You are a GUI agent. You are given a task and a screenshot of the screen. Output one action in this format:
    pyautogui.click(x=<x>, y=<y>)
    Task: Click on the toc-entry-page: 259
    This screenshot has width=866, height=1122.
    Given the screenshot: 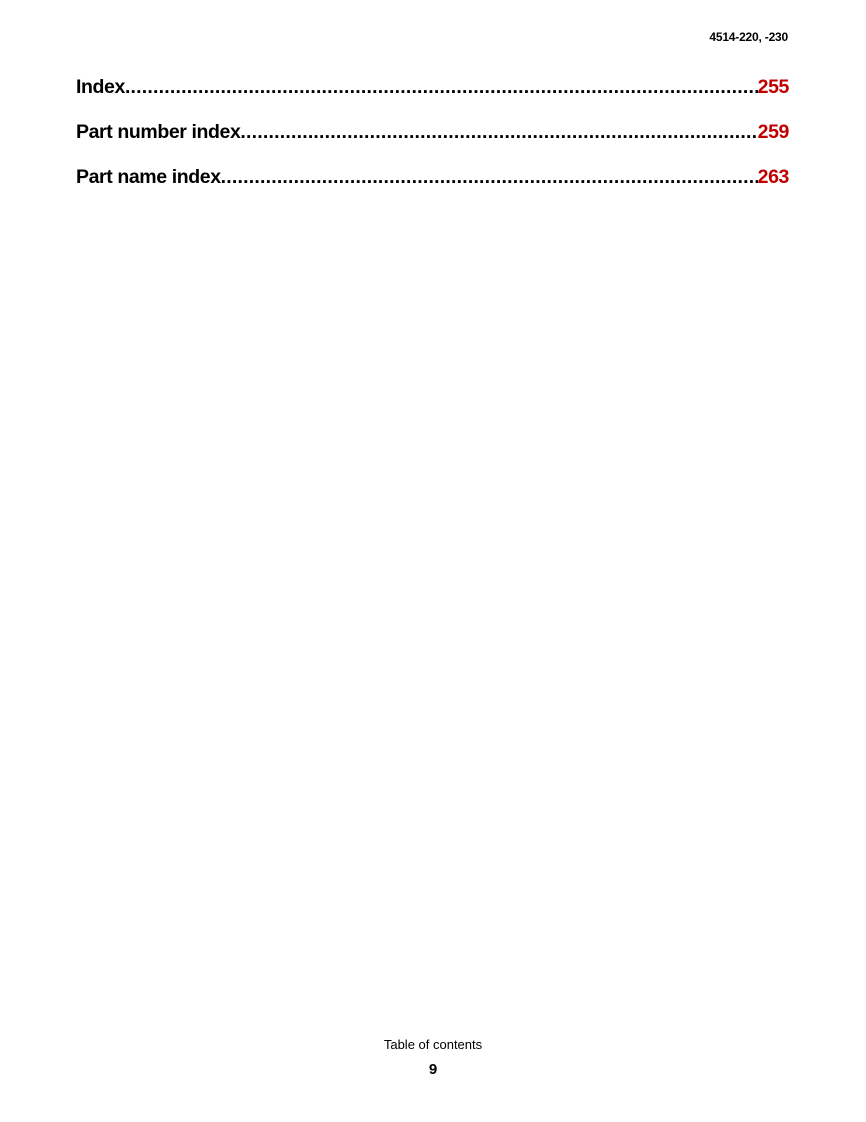 What is the action you would take?
    pyautogui.click(x=773, y=132)
    